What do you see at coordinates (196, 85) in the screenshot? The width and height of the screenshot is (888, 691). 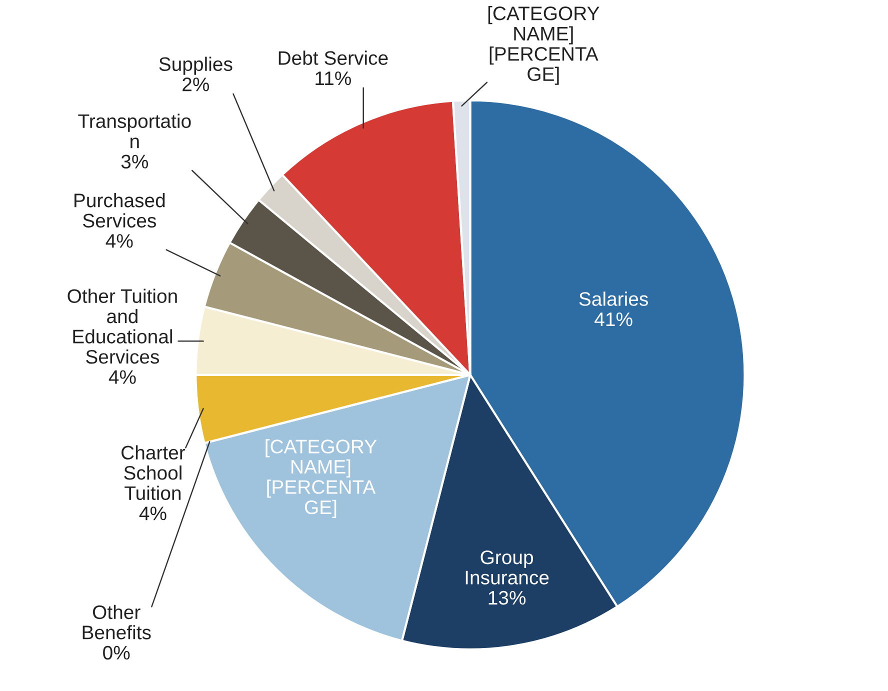 I see `data-label: 2%` at bounding box center [196, 85].